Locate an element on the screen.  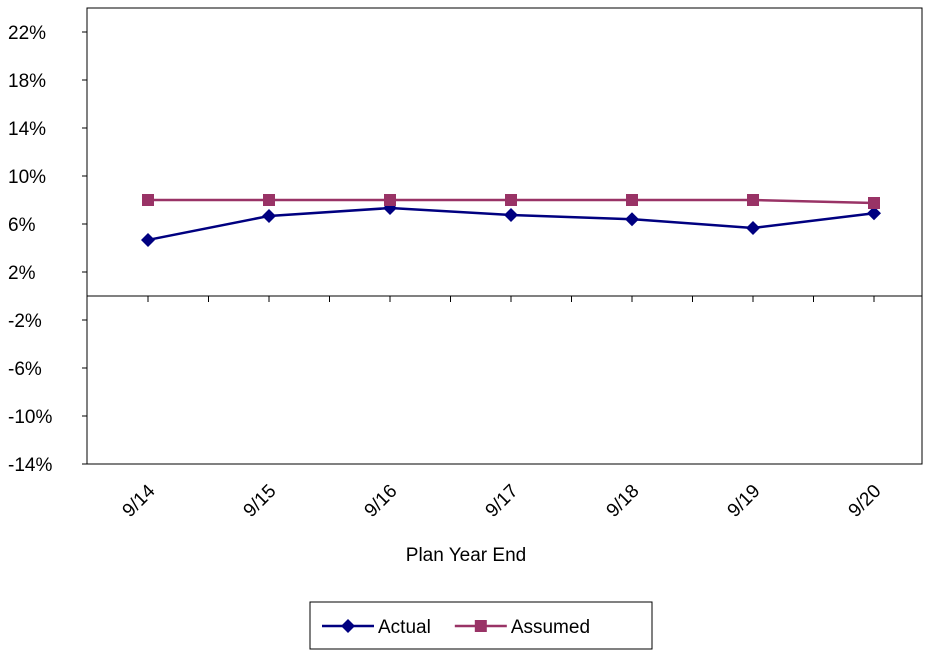
y-tick-label: -14% is located at coordinates (30, 465).